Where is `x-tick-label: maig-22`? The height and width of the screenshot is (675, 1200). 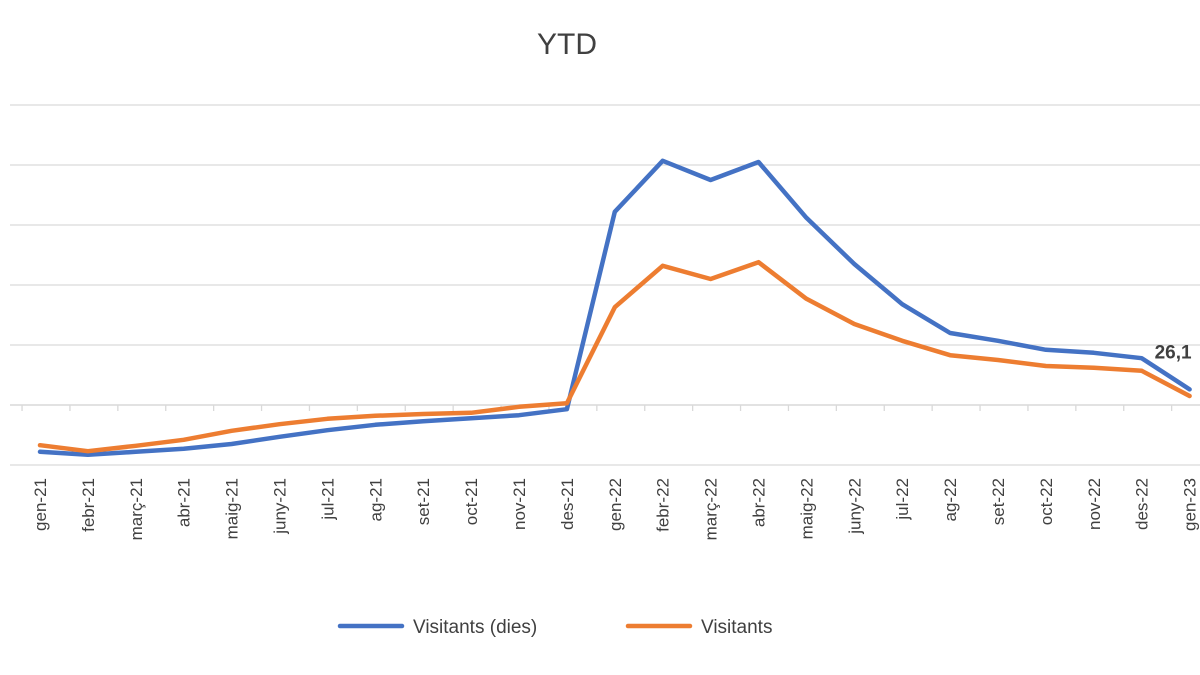
x-tick-label: maig-22 is located at coordinates (806, 508).